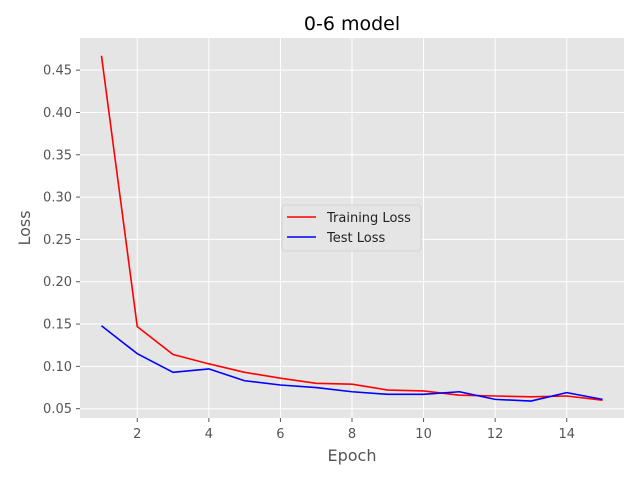 The height and width of the screenshot is (480, 640). What do you see at coordinates (352, 455) in the screenshot?
I see `x-axis-label: Epoch` at bounding box center [352, 455].